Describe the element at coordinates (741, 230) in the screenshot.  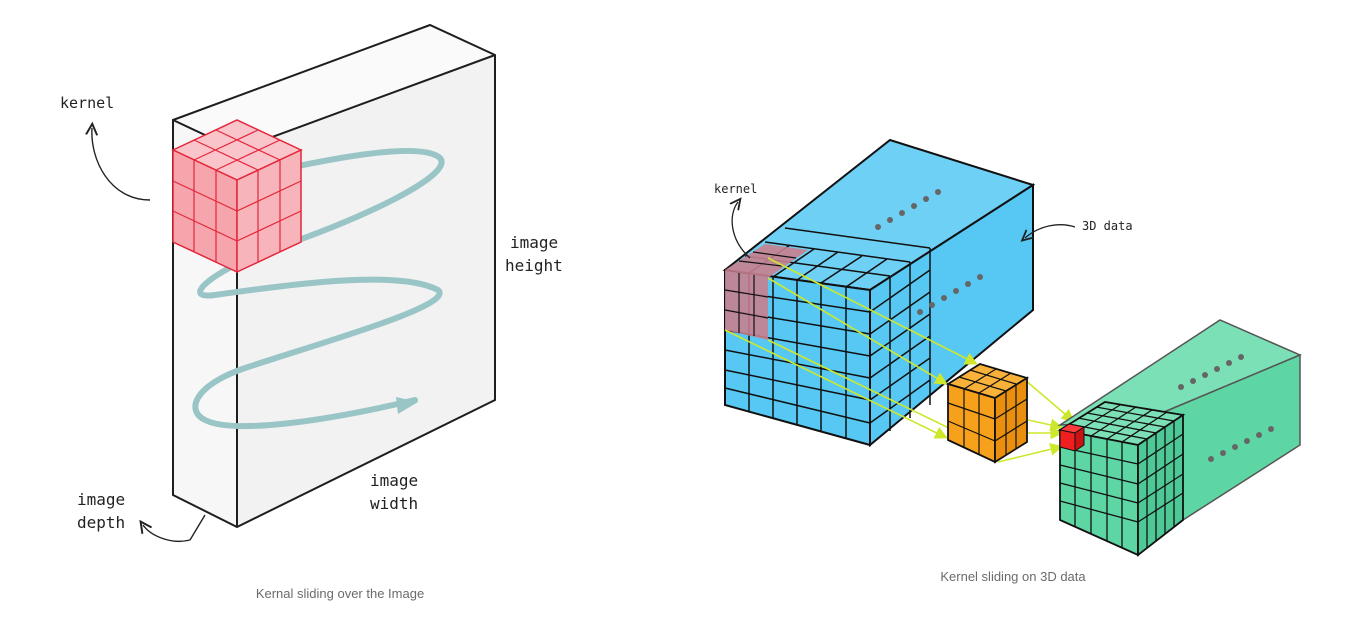
I see `kernel-arrow-3d` at that location.